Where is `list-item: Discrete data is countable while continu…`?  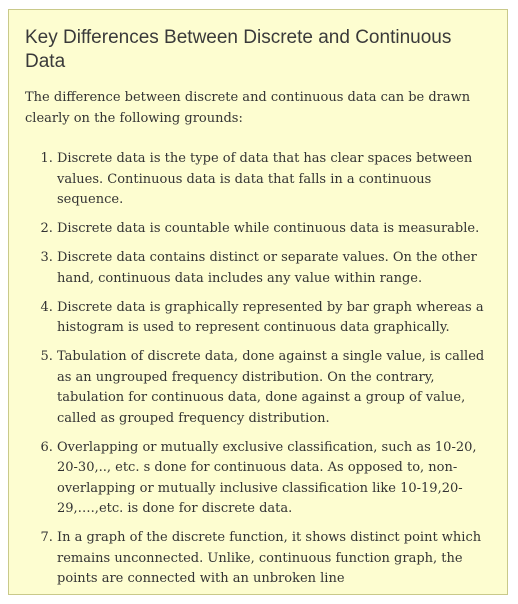
list-item: Discrete data is countable while continu… is located at coordinates (274, 229).